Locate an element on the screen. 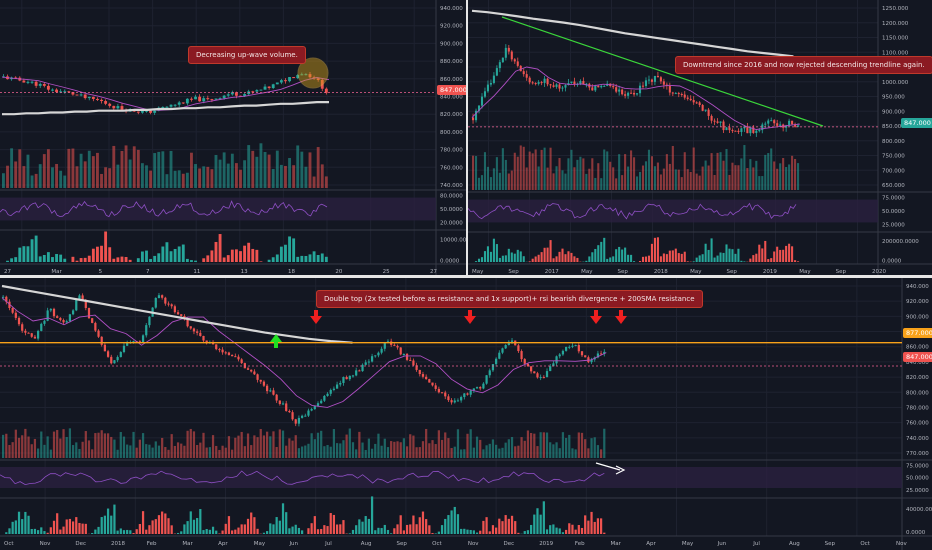 Image resolution: width=932 pixels, height=550 pixels. x-axis-tick: 2017 is located at coordinates (552, 272).